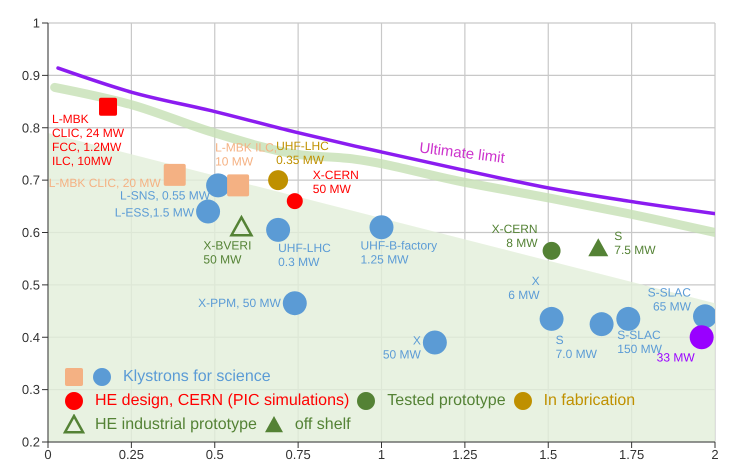 The height and width of the screenshot is (476, 731). Describe the element at coordinates (548, 454) in the screenshot. I see `x-tick-label: 1.5` at that location.